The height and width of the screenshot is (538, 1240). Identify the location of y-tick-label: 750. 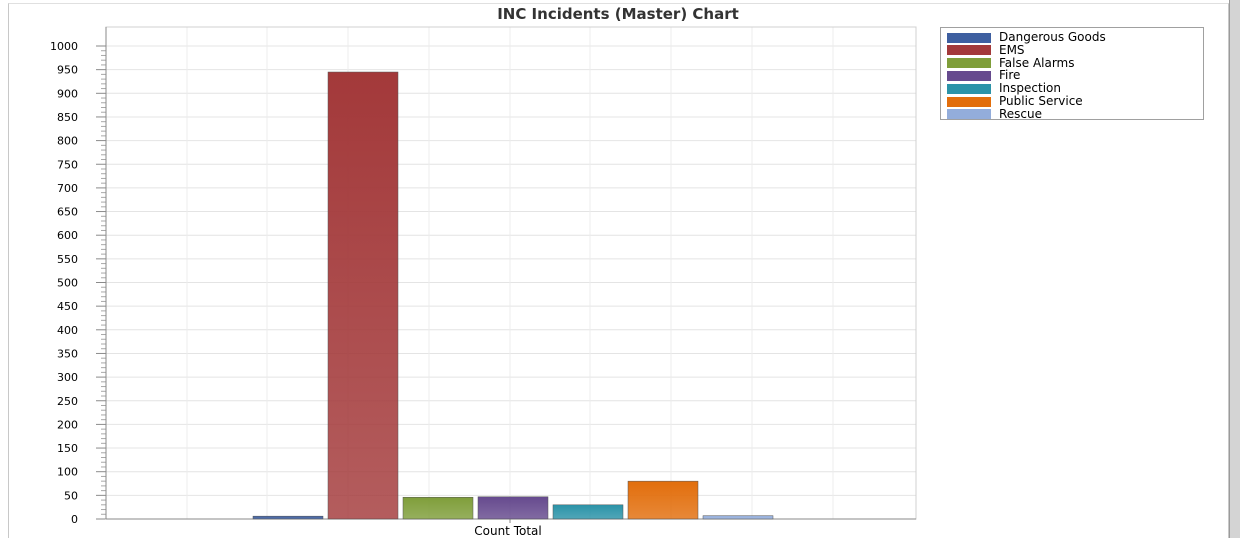
(67, 164).